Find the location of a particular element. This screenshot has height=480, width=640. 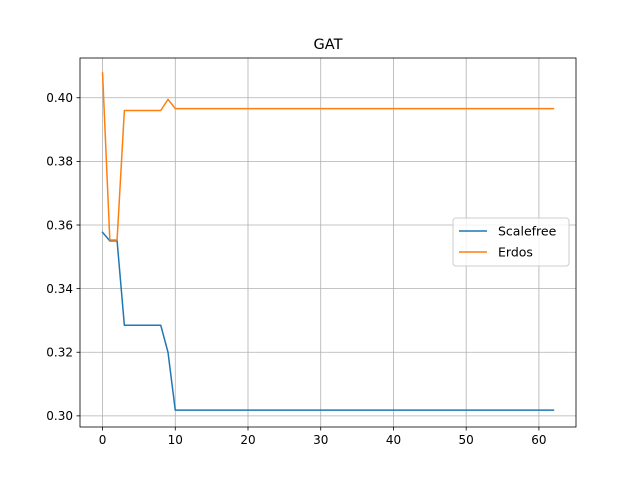

legend-label: Erdos is located at coordinates (515, 252).